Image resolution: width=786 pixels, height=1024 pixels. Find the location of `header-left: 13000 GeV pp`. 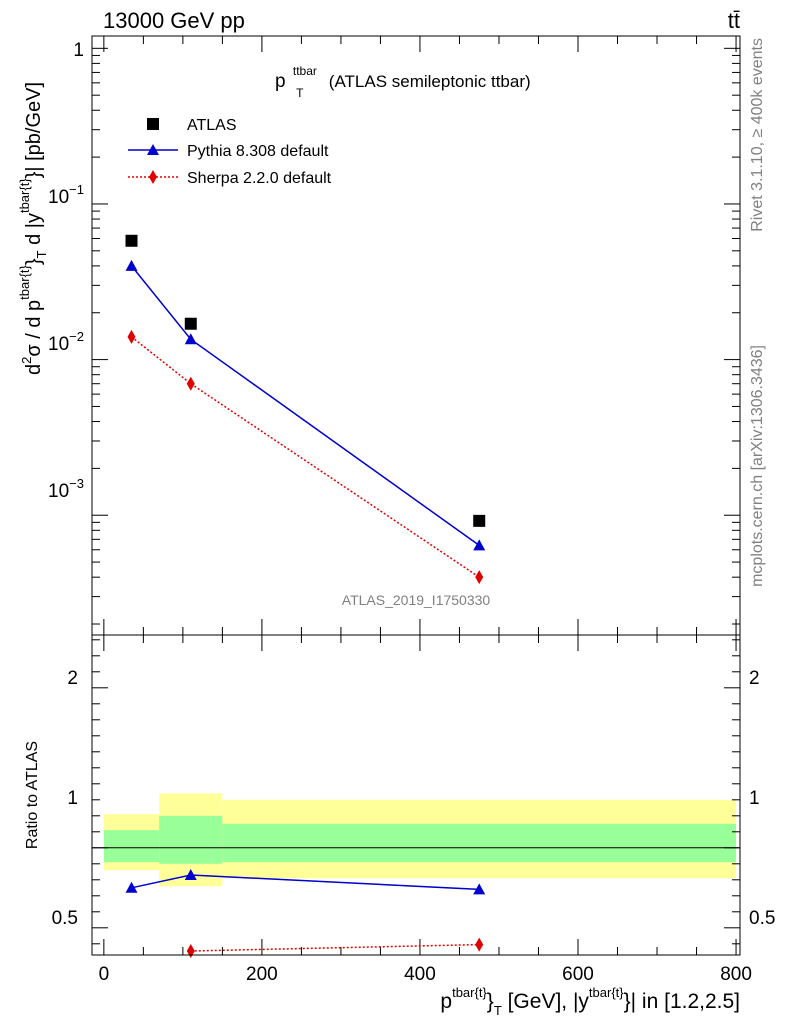

header-left: 13000 GeV pp is located at coordinates (174, 20).